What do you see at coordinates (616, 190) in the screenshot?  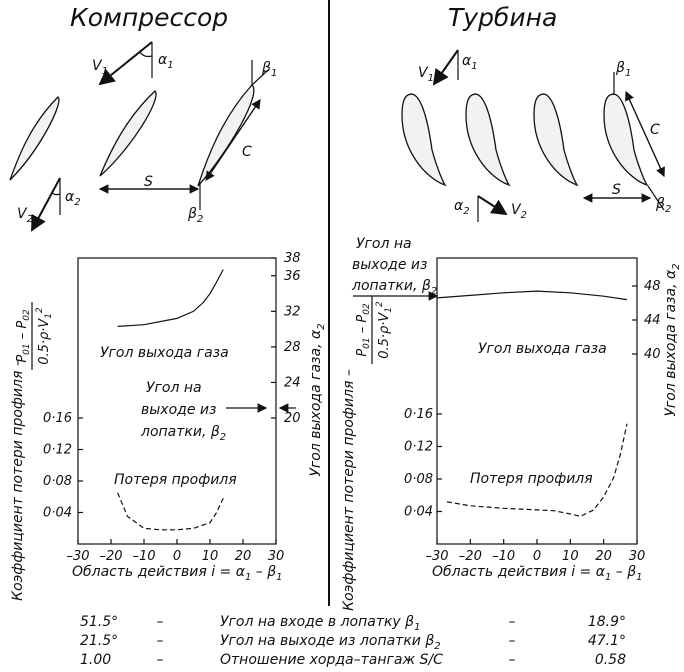 I see `turbine-s-label: S` at bounding box center [616, 190].